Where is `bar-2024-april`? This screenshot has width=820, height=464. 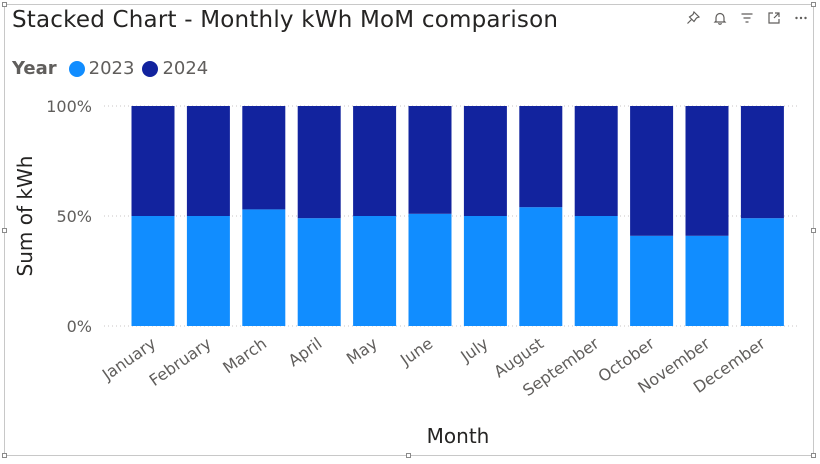 bar-2024-april is located at coordinates (319, 162).